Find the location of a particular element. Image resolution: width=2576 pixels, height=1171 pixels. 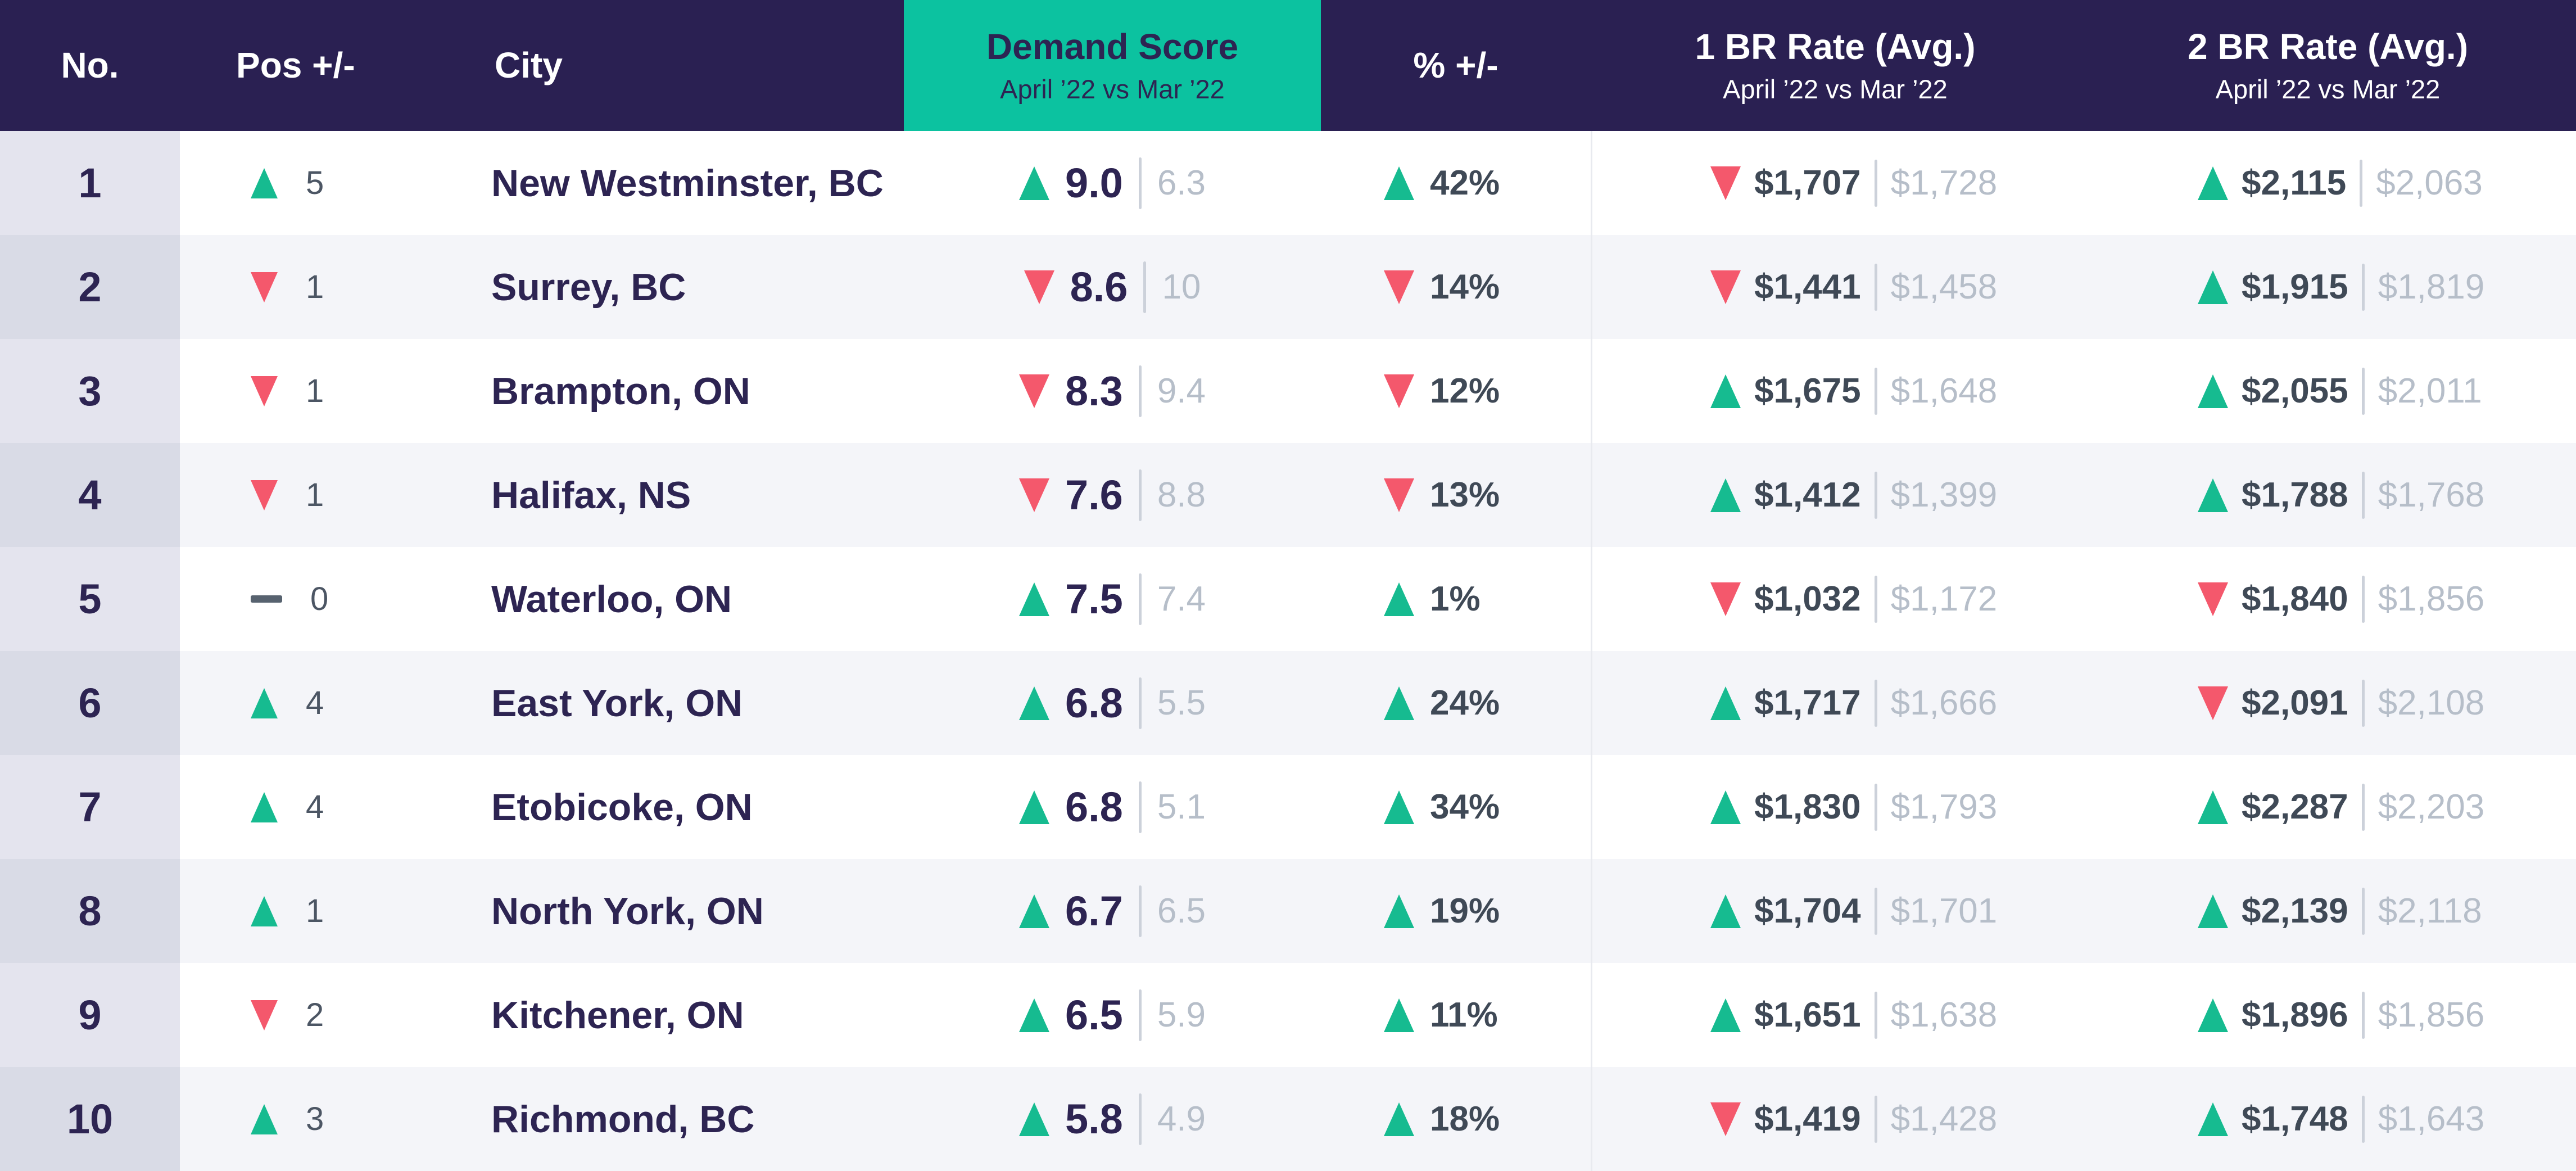

city-name: North York, ON is located at coordinates (627, 911).